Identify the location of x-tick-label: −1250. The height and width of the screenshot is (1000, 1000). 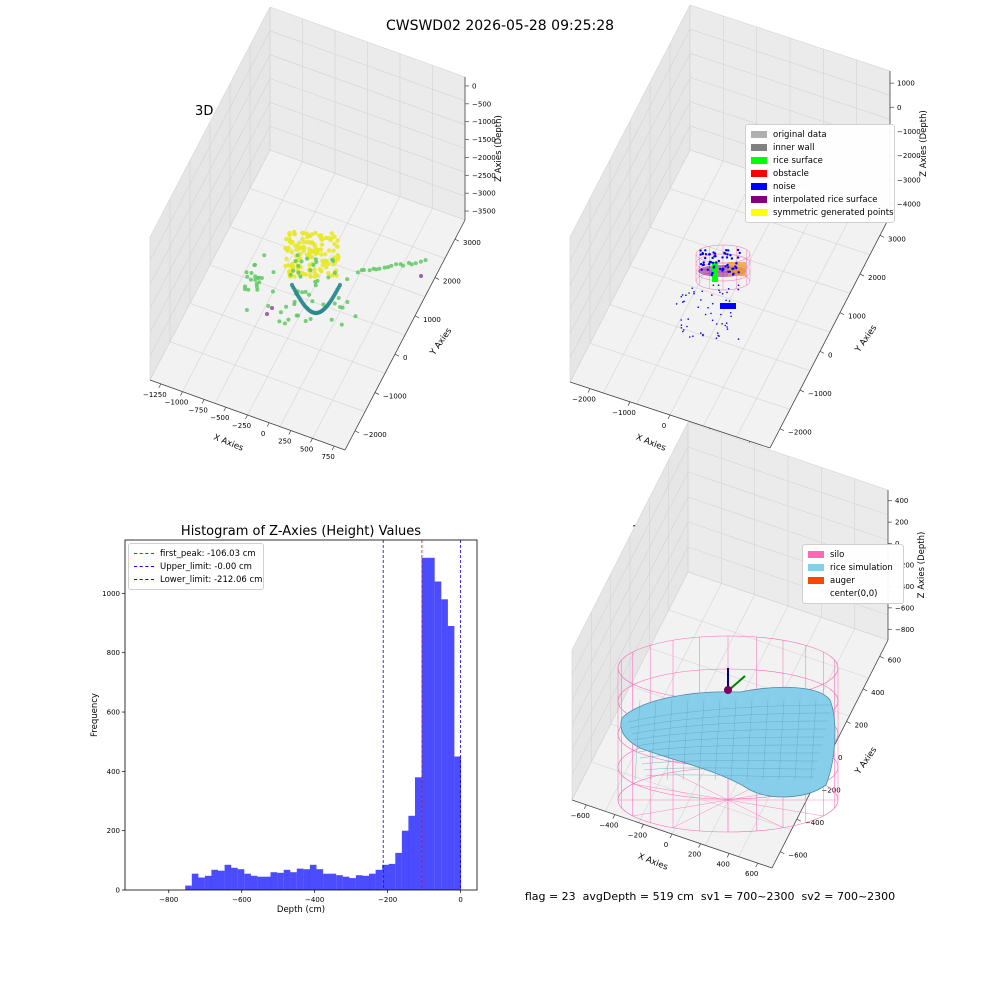
(155, 395).